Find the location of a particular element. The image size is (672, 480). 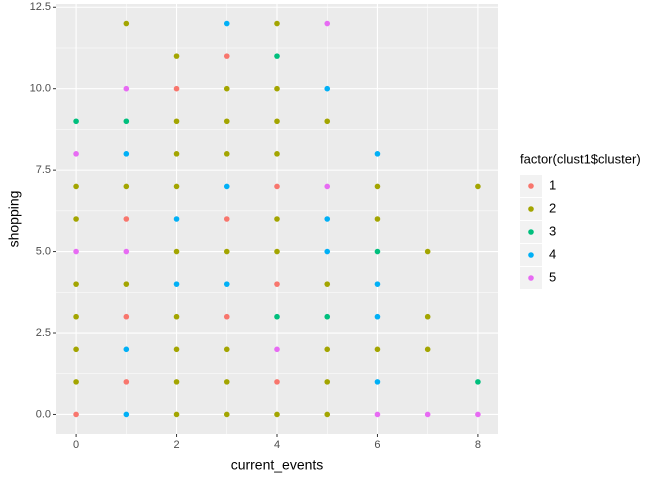

legend-title: factor(clust1$cluster) is located at coordinates (580, 158).